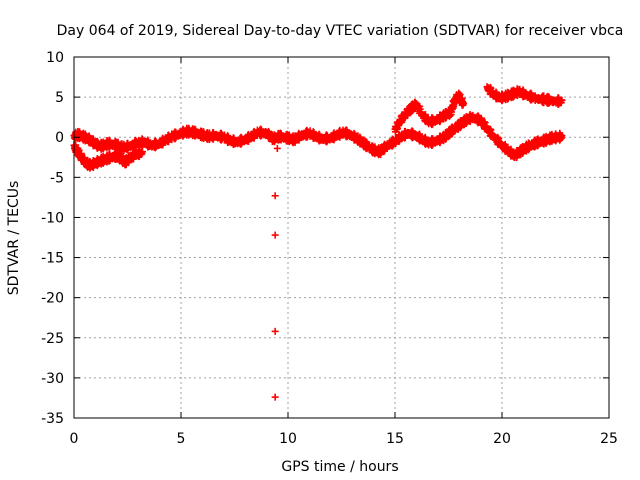 The image size is (640, 480). What do you see at coordinates (57, 178) in the screenshot?
I see `y-tick-label: -5` at bounding box center [57, 178].